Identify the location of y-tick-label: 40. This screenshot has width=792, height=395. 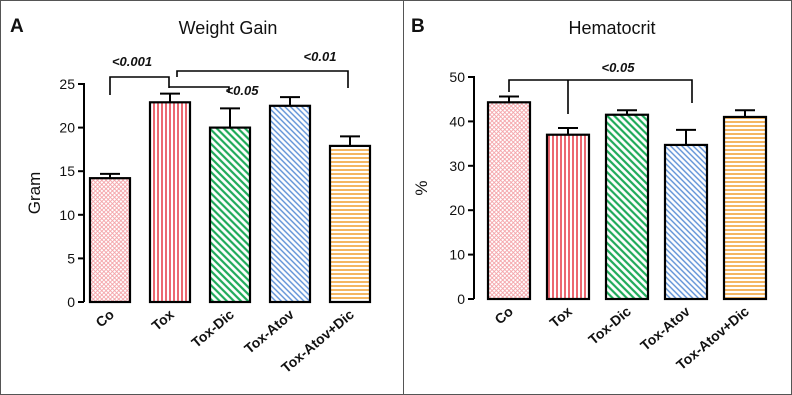
(457, 121).